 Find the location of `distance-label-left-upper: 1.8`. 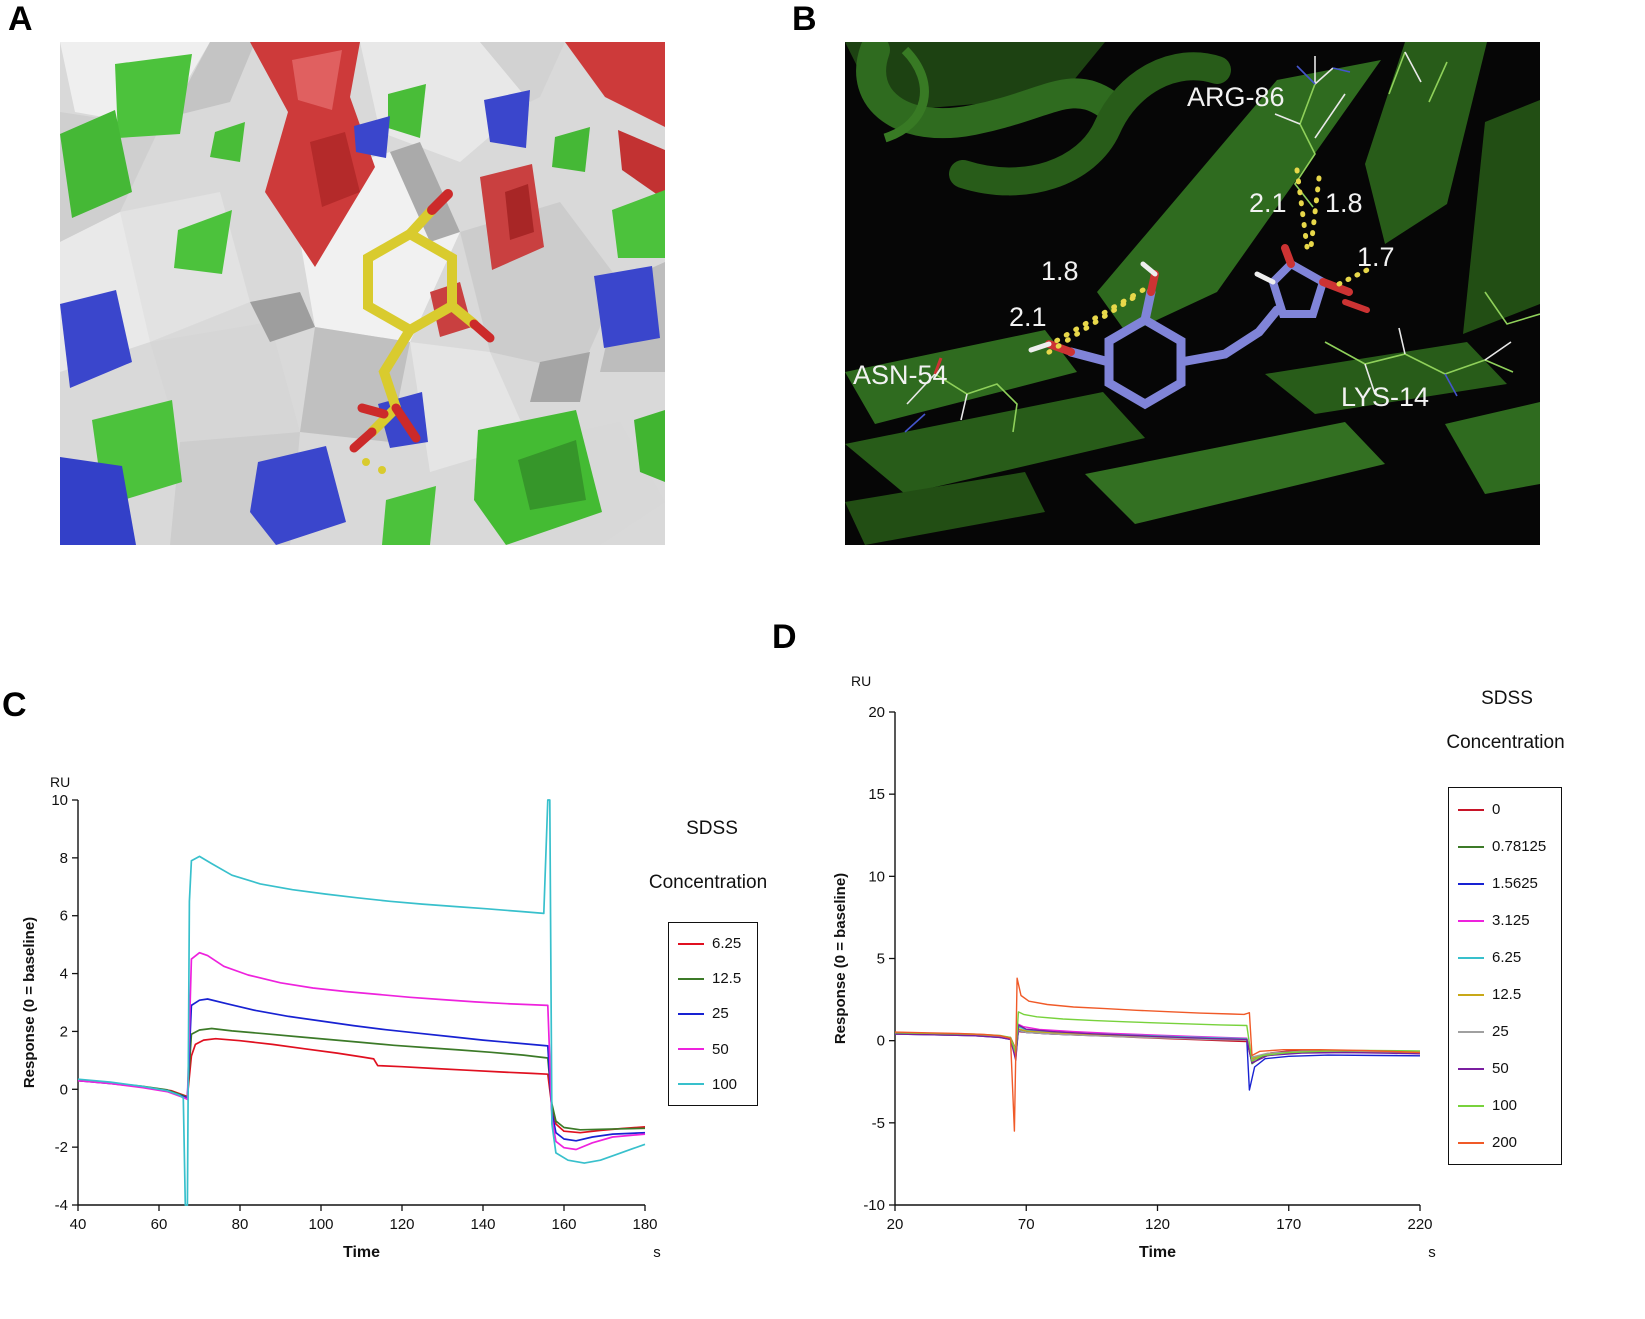

distance-label-left-upper: 1.8 is located at coordinates (1060, 271).